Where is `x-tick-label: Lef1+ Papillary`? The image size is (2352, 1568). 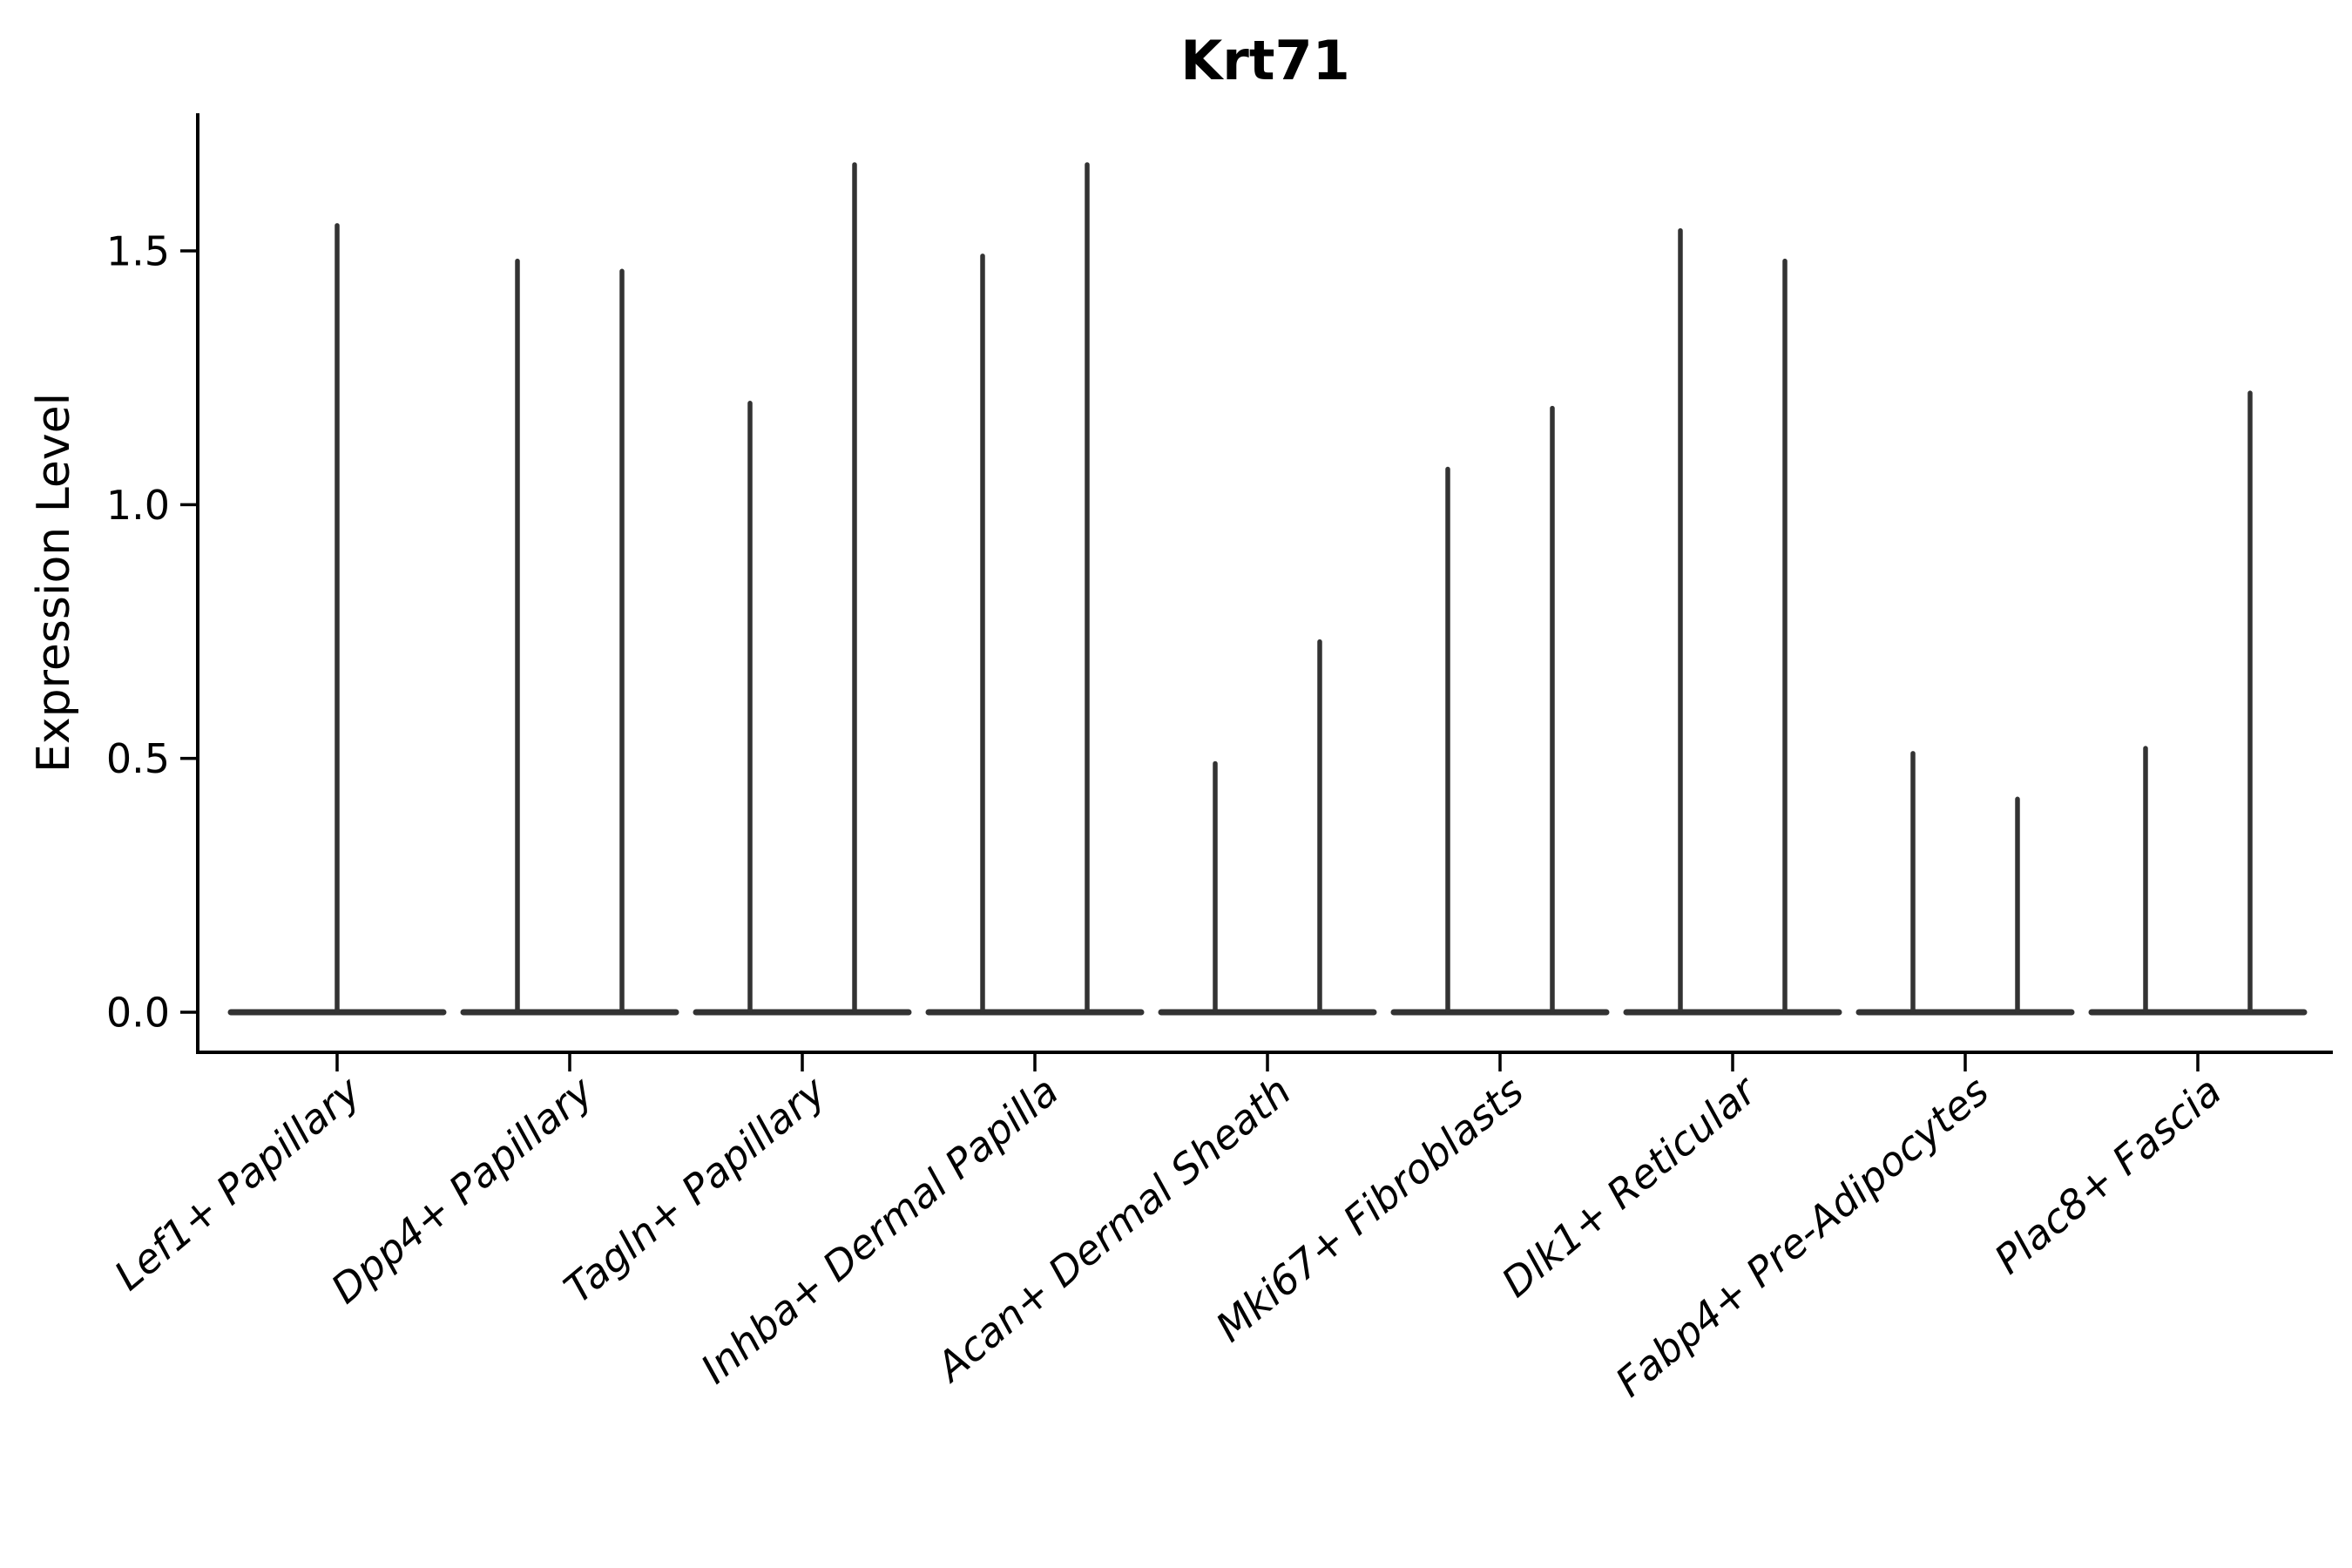
x-tick-label: Lef1+ Papillary is located at coordinates (238, 1183).